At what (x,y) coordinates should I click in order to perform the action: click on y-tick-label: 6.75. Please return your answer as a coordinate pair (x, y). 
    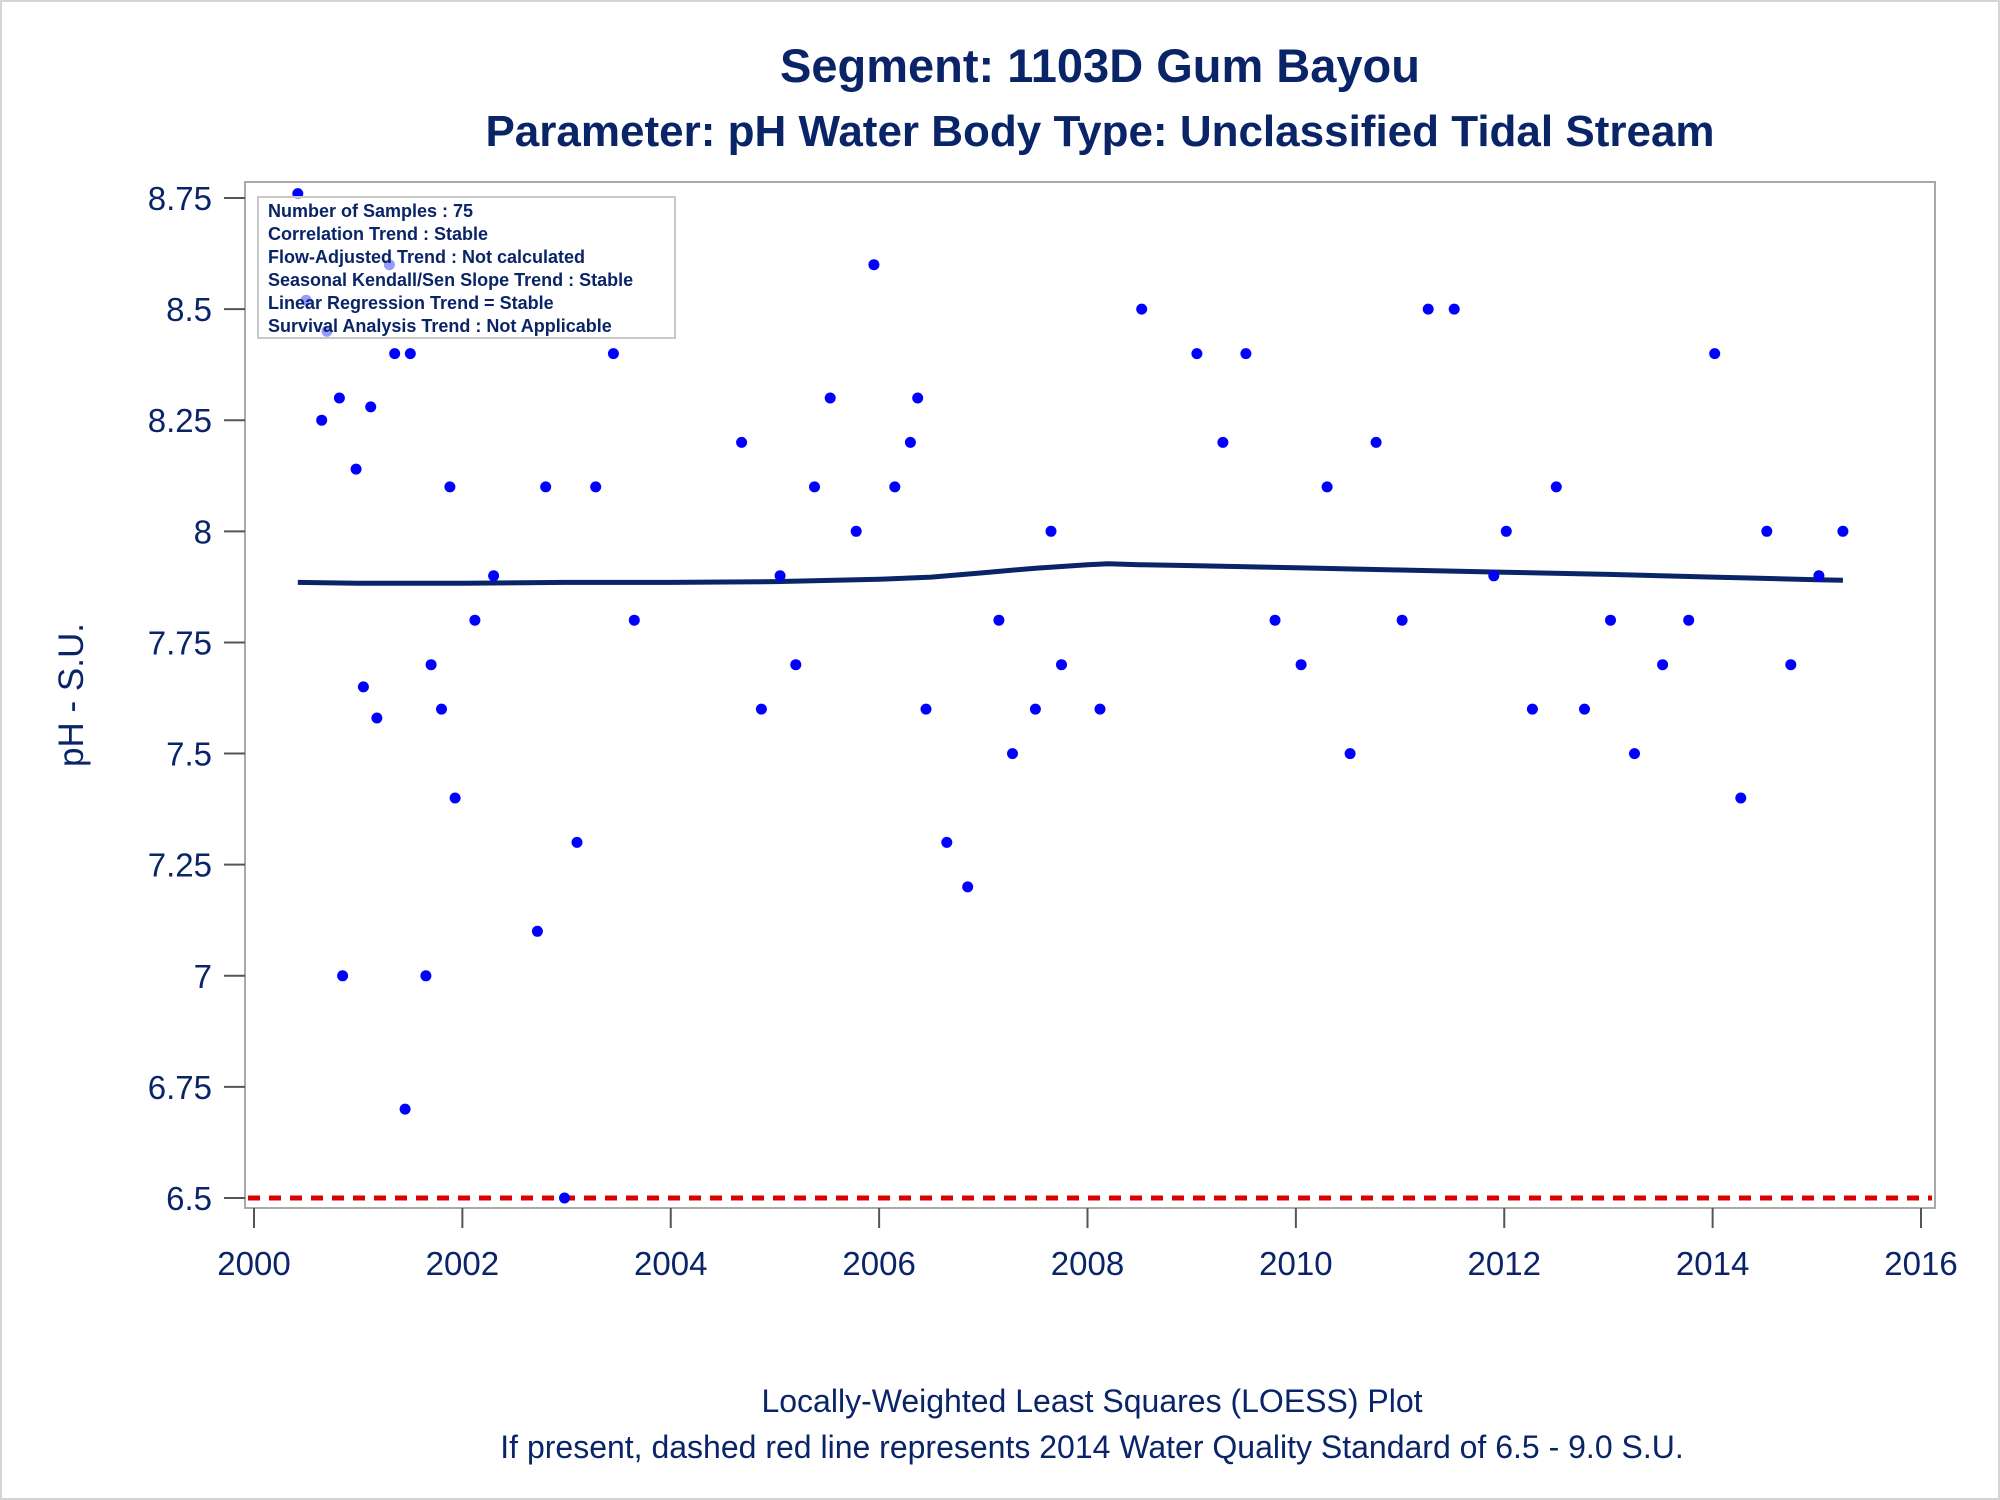
    Looking at the image, I should click on (180, 1087).